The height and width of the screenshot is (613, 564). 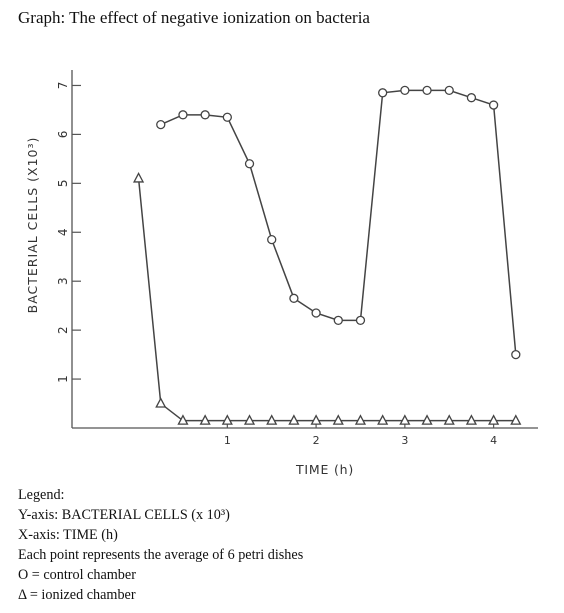 I want to click on legend-line: Δ = ionized chamber, so click(x=77, y=595).